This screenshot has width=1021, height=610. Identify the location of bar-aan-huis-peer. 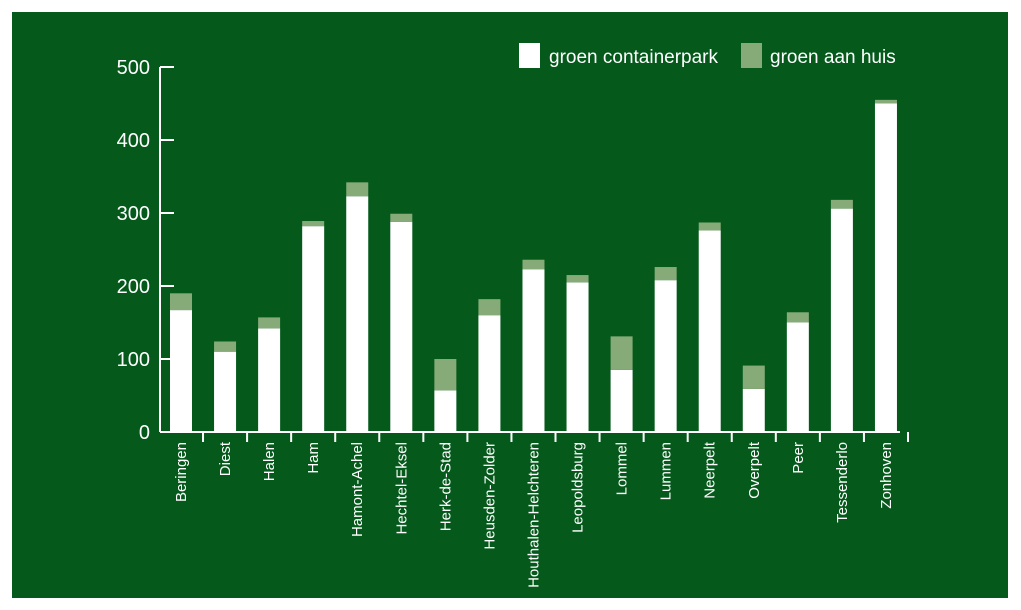
(797, 317).